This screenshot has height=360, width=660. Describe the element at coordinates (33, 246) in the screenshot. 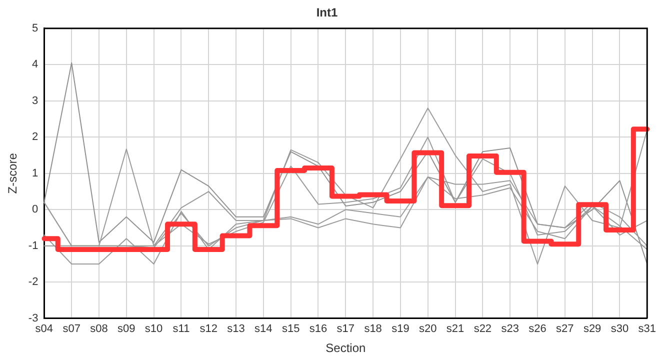

I see `y-tick-label: -1` at that location.